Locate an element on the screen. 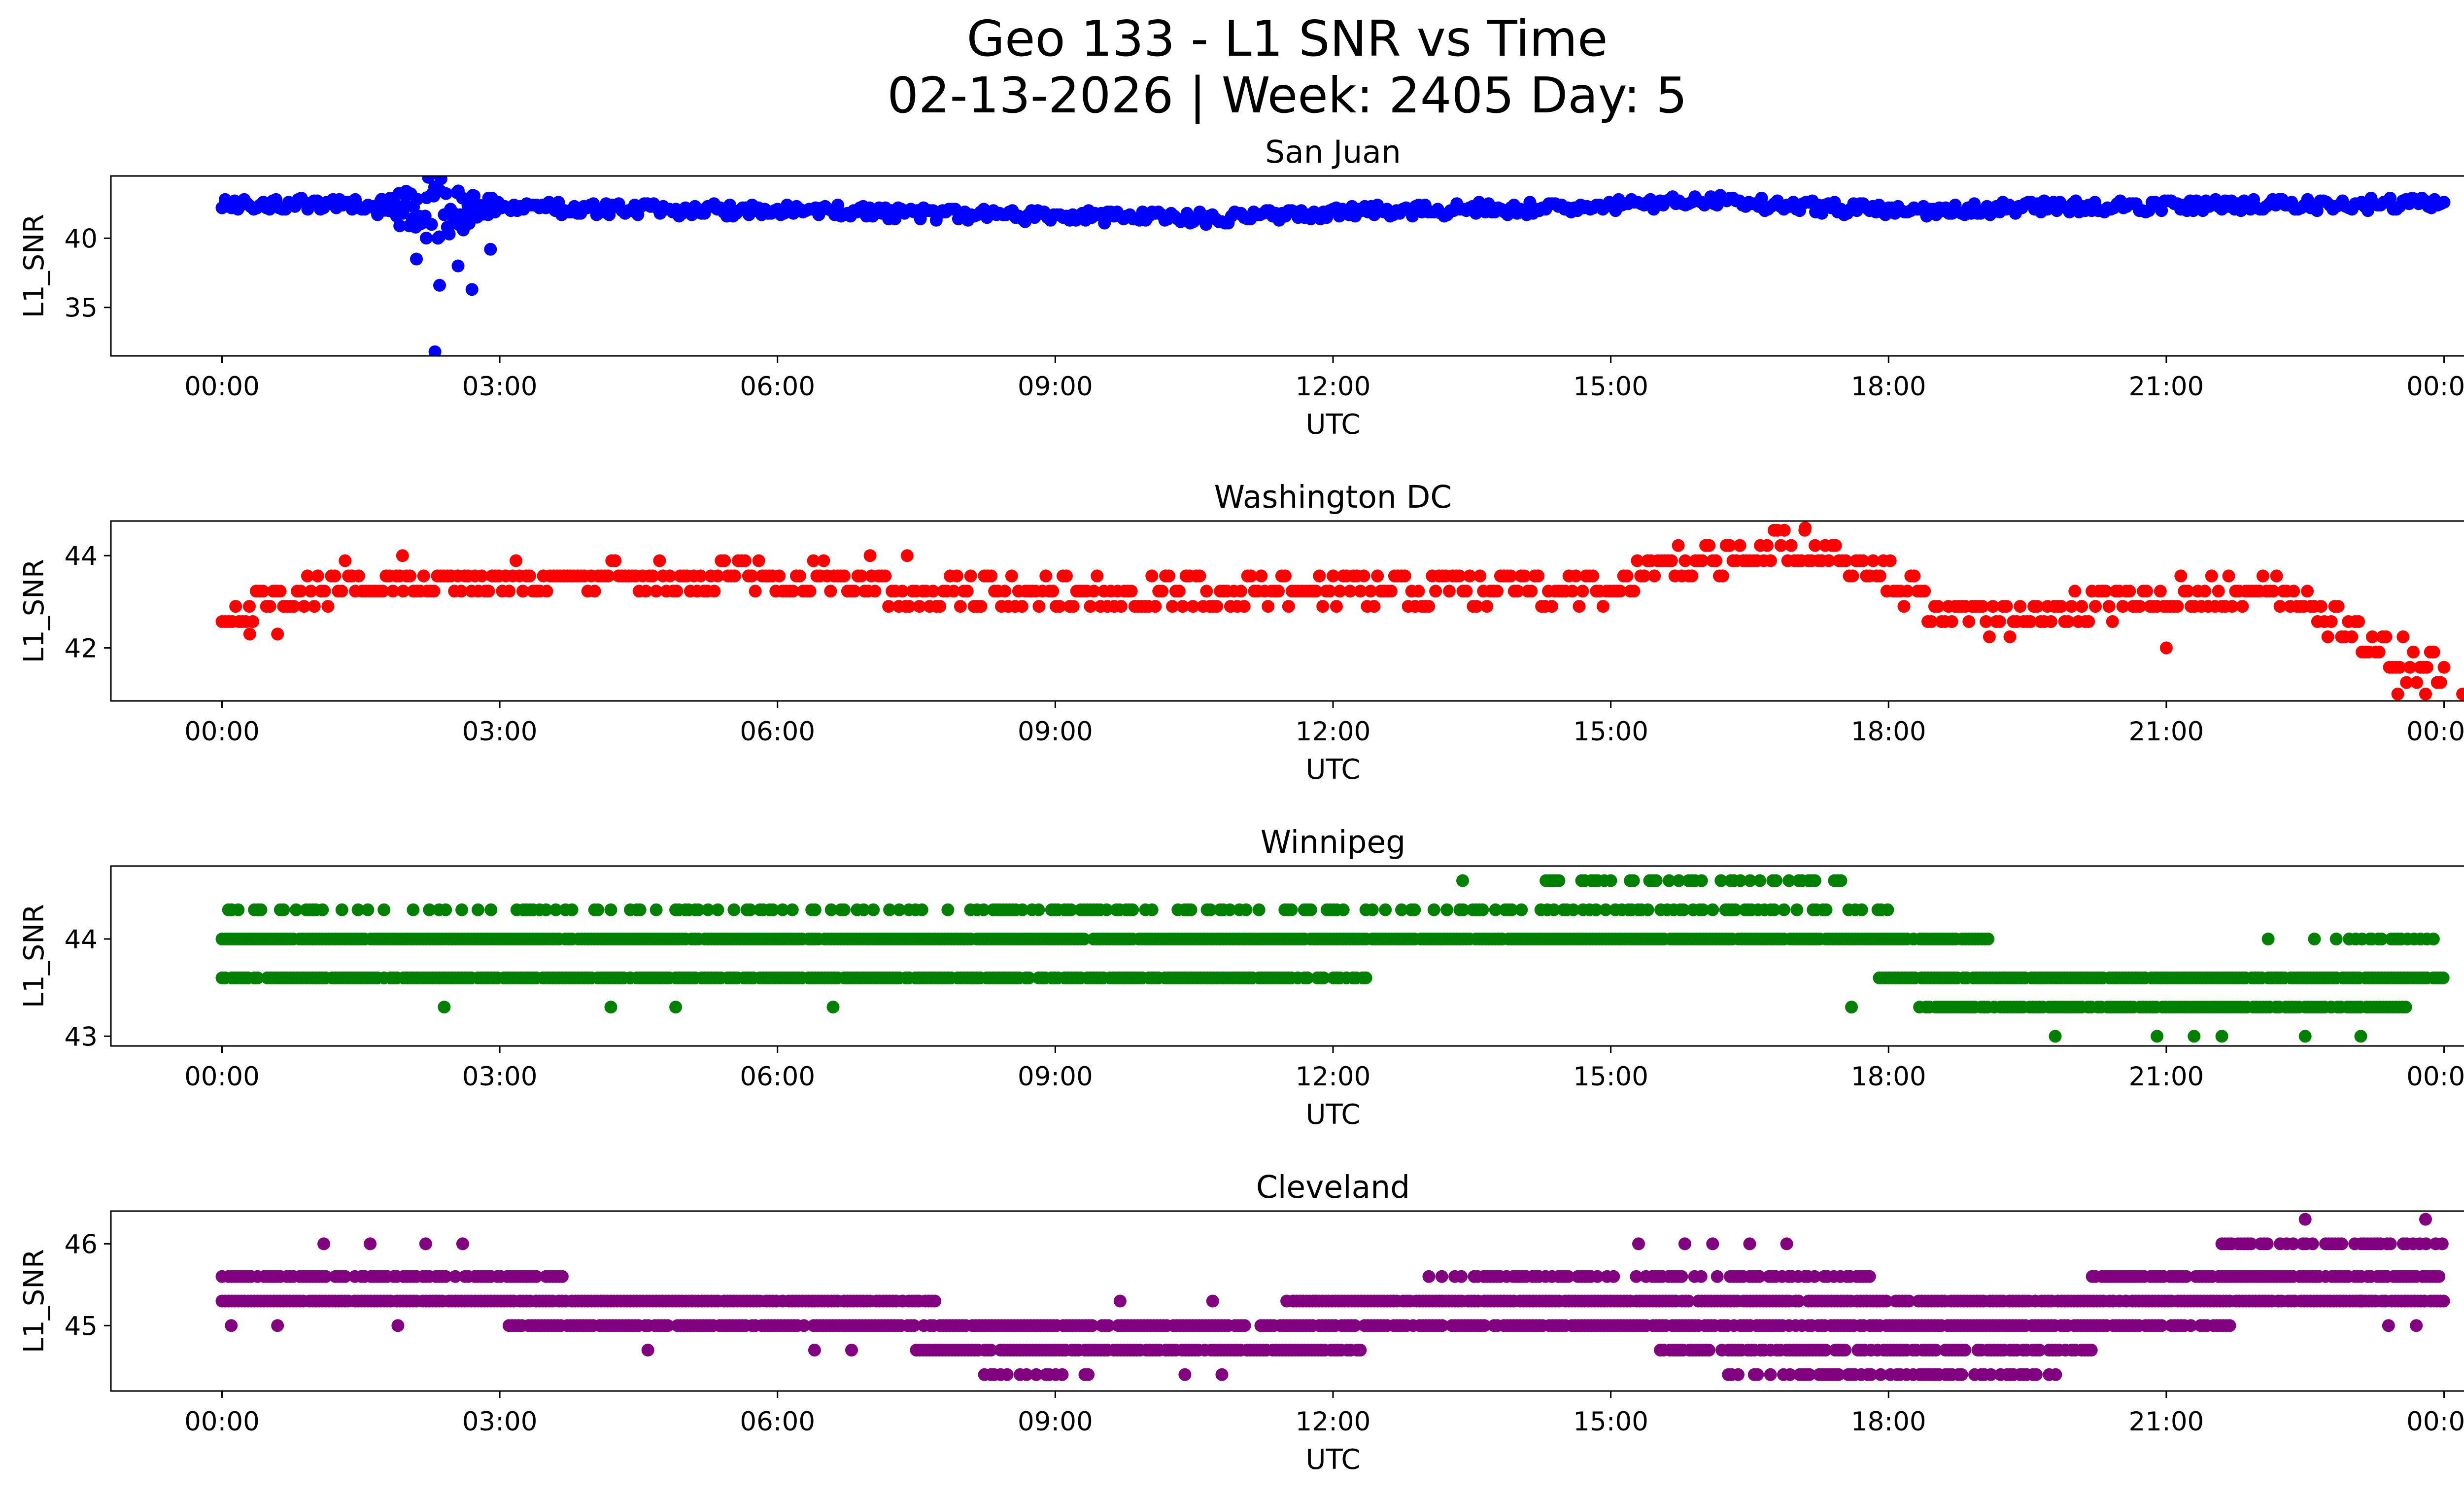 This screenshot has height=1495, width=2464. y-axis-label: L1_SNR is located at coordinates (34, 266).